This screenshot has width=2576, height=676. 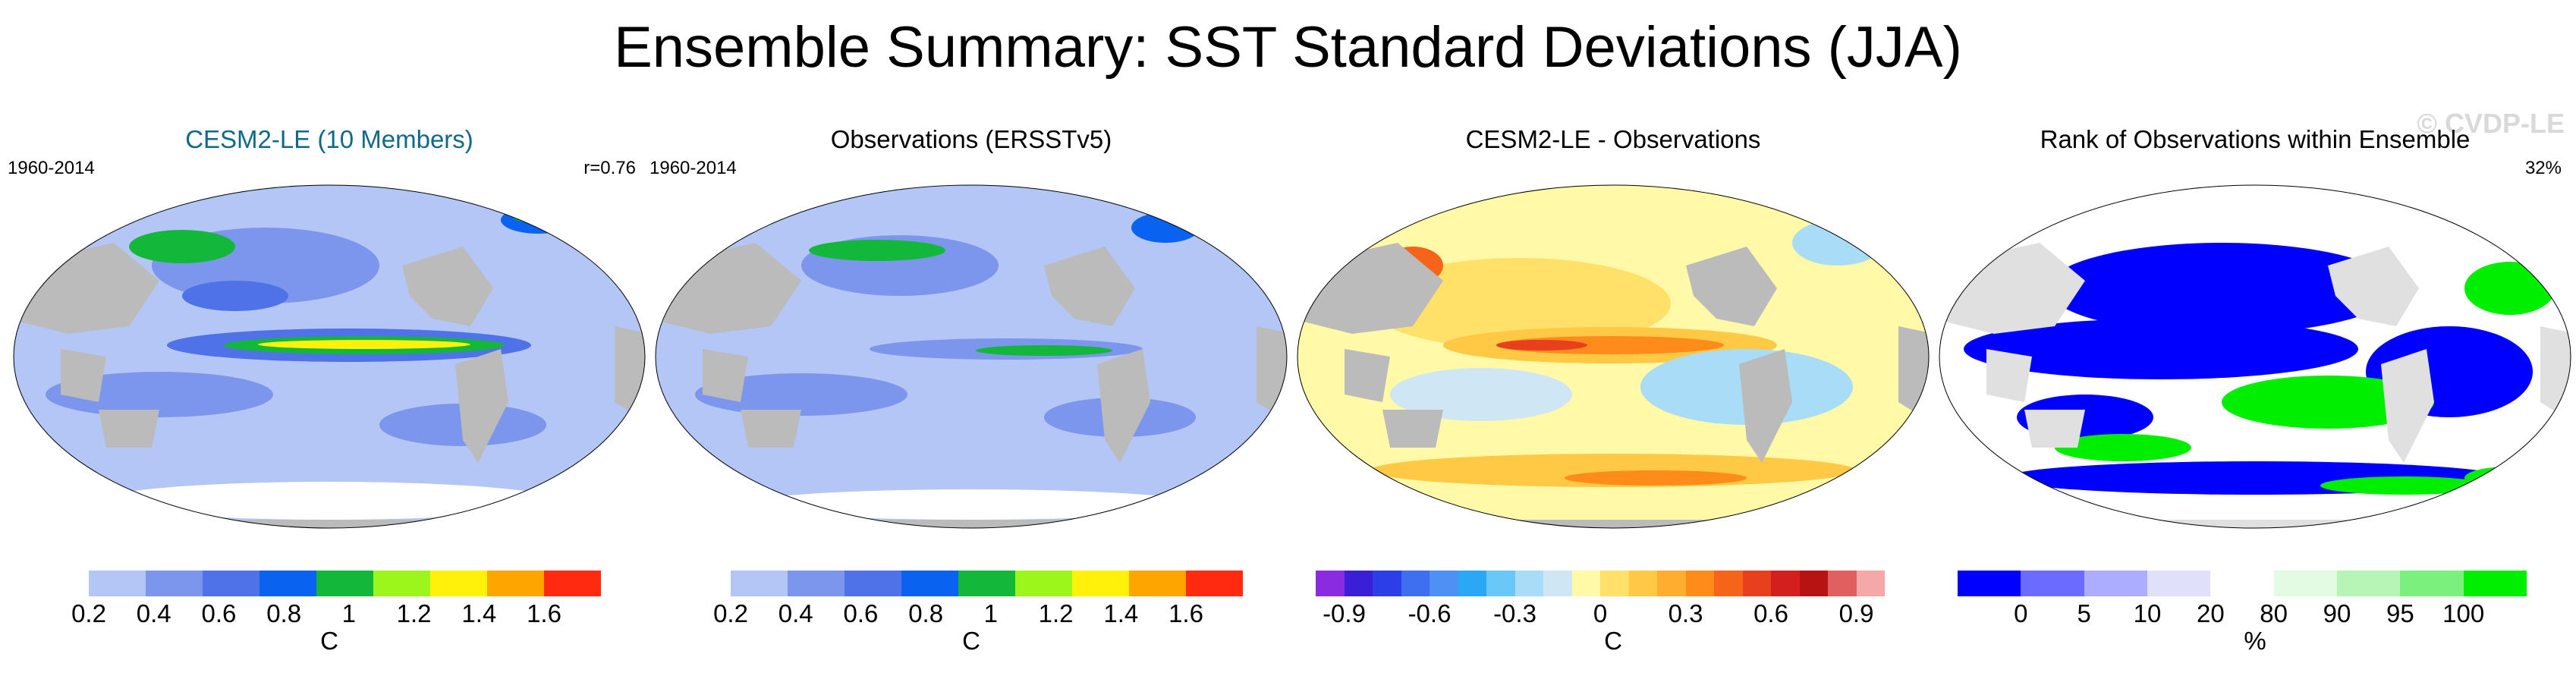 I want to click on colorbar-tick-label: 0.9, so click(x=1856, y=613).